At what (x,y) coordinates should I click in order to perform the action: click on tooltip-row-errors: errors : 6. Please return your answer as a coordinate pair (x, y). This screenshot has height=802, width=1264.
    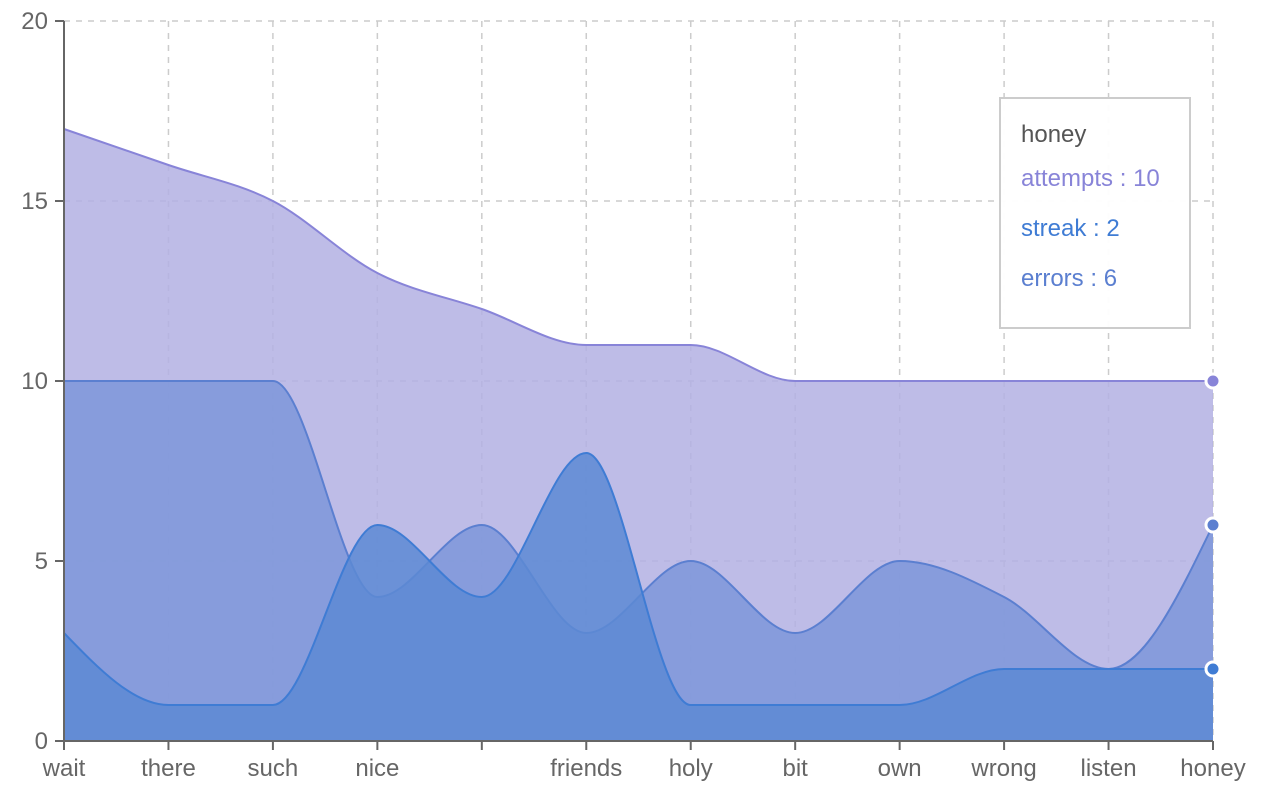
    Looking at the image, I should click on (1069, 278).